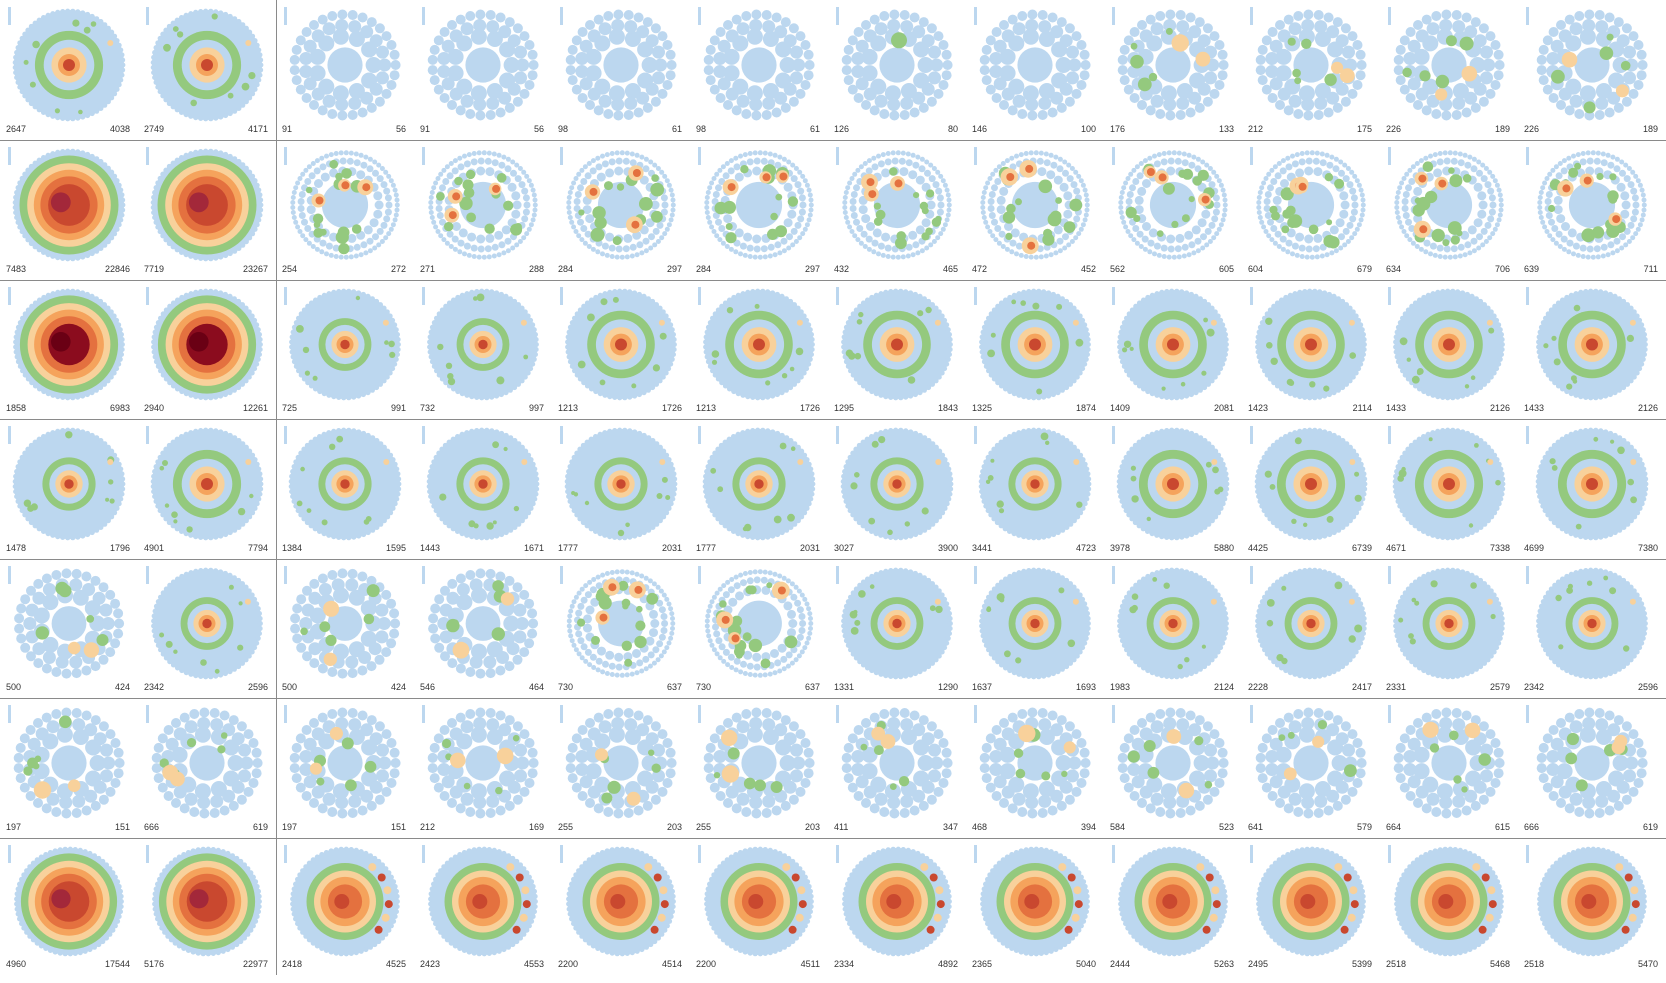  Describe the element at coordinates (1118, 129) in the screenshot. I see `left-count-label: 176` at that location.